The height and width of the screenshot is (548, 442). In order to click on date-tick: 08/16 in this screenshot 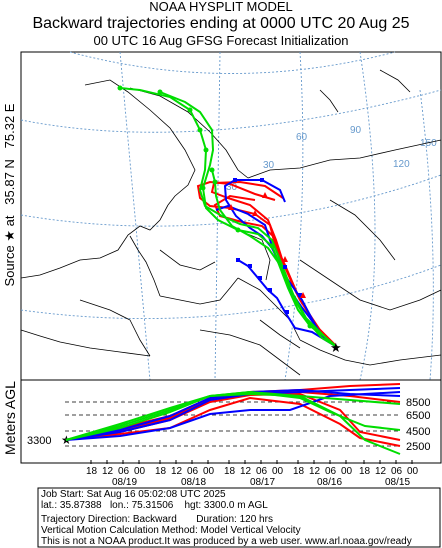, I will do `click(329, 482)`.